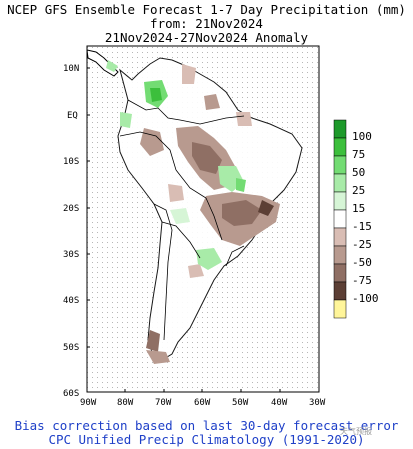  Describe the element at coordinates (71, 348) in the screenshot. I see `lat-label-50s: 50S` at that location.